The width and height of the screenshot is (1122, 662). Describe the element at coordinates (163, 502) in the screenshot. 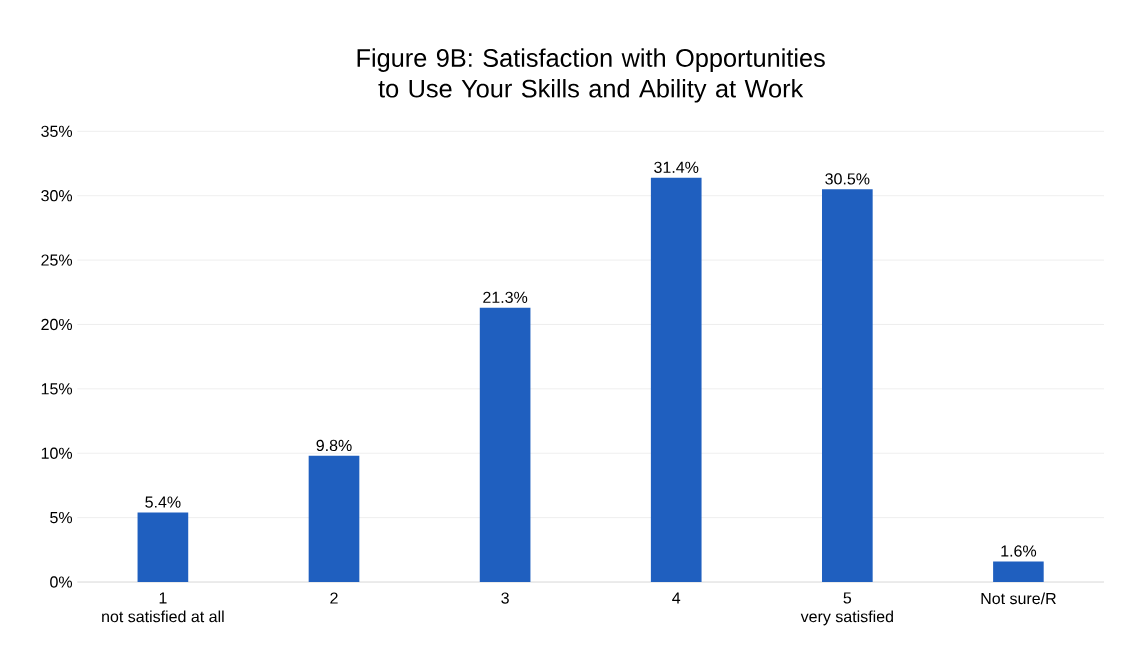

I see `data-label: 5.4%` at that location.